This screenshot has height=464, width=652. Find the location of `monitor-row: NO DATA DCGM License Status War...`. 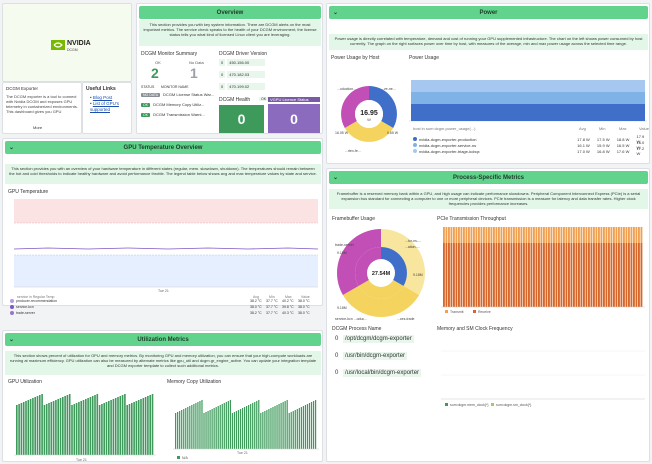

monitor-row: NO DATA DCGM License Status War... is located at coordinates (178, 94).